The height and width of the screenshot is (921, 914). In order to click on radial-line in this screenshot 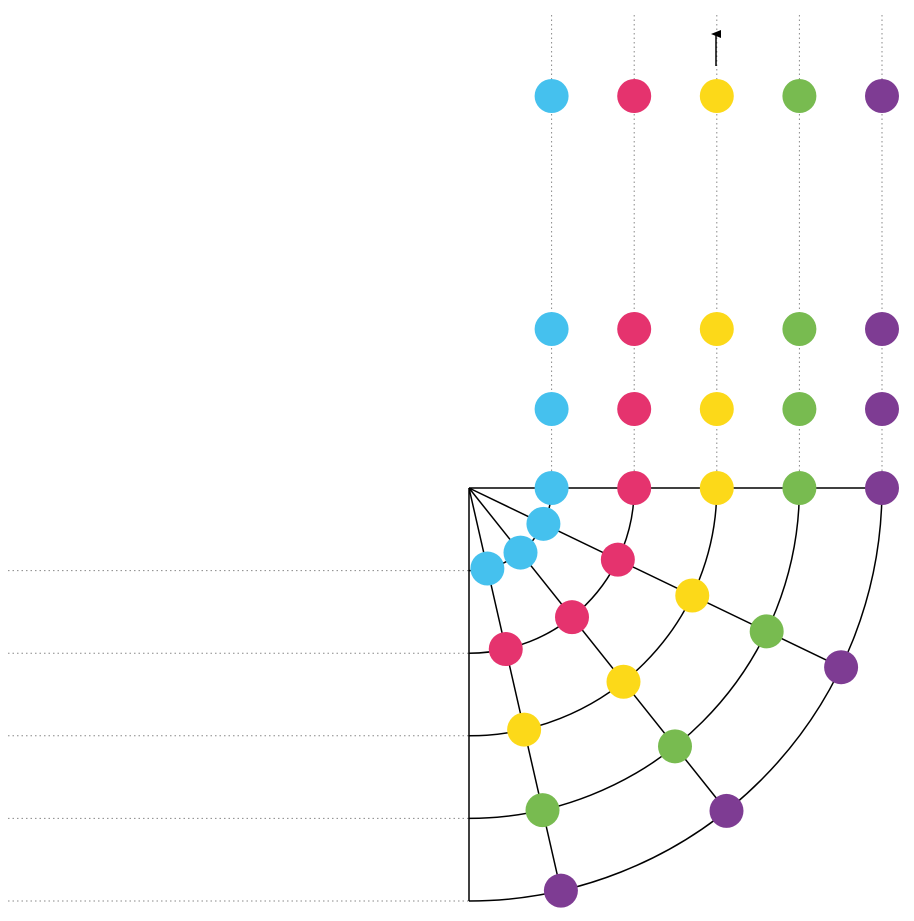, I will do `click(655, 577)`.